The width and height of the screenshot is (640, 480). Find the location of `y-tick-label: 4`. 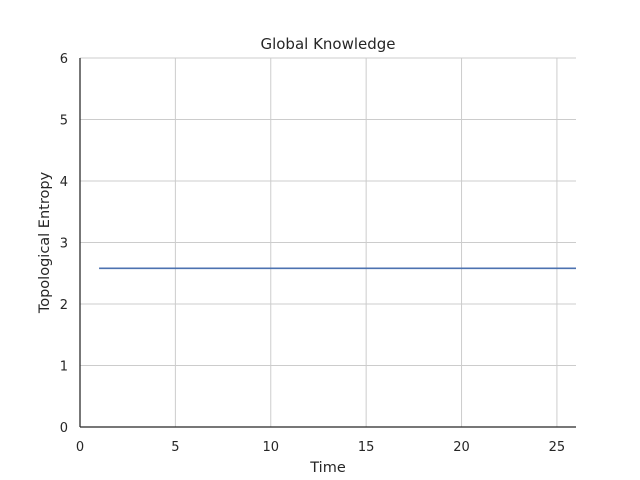

y-tick-label: 4 is located at coordinates (64, 182).